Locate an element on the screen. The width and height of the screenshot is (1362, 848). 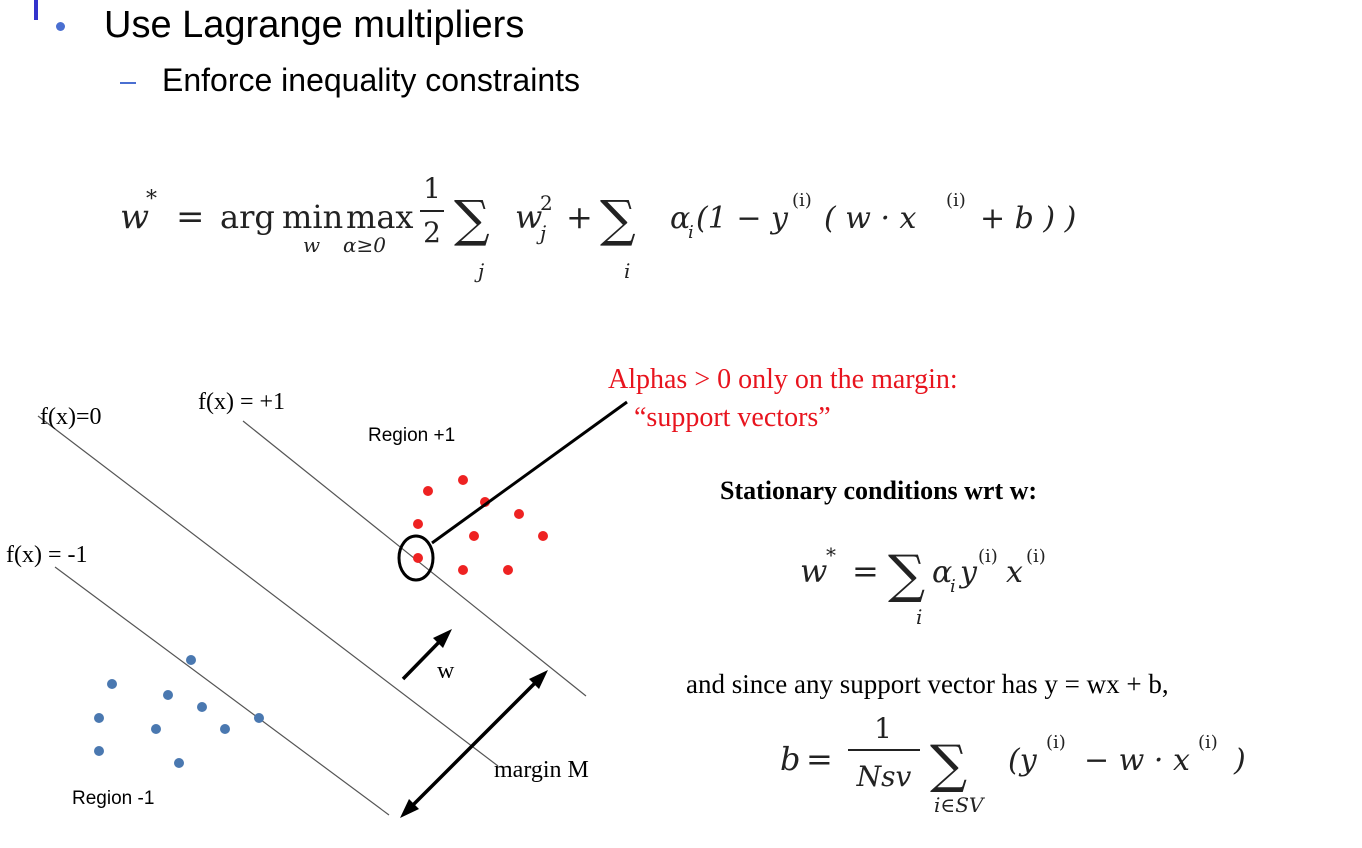
lagrangian-wj: w is located at coordinates (528, 217).